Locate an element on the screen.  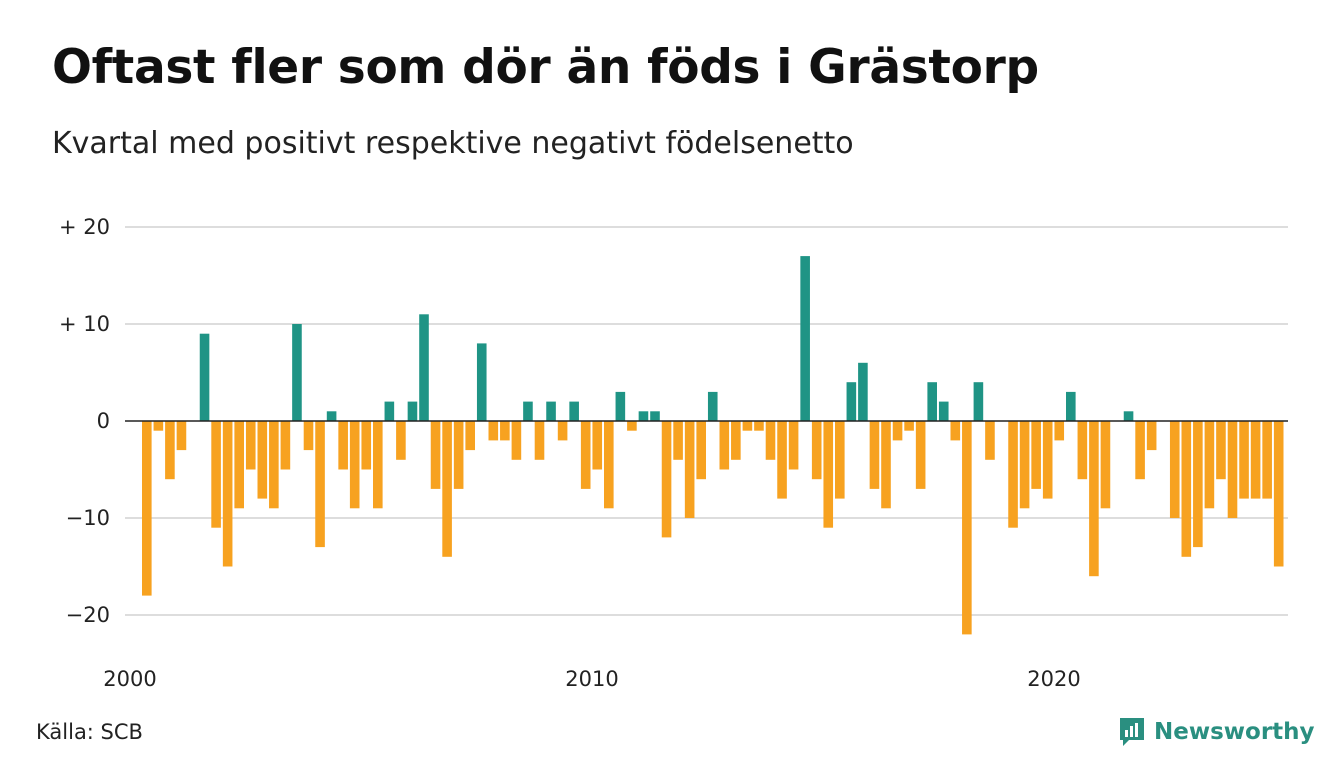
y-tick-label: −20 is located at coordinates (88, 615).